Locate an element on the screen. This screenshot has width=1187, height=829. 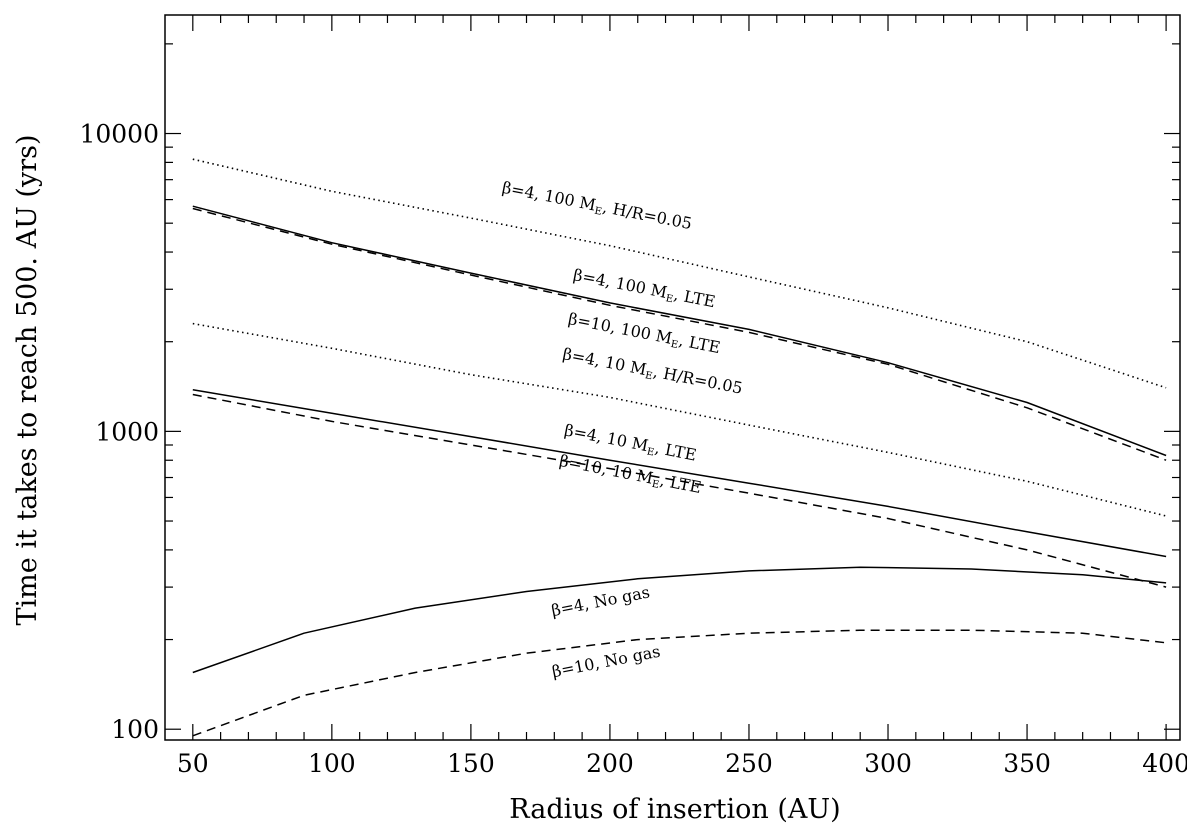
x-tick-label: 200 is located at coordinates (610, 763).